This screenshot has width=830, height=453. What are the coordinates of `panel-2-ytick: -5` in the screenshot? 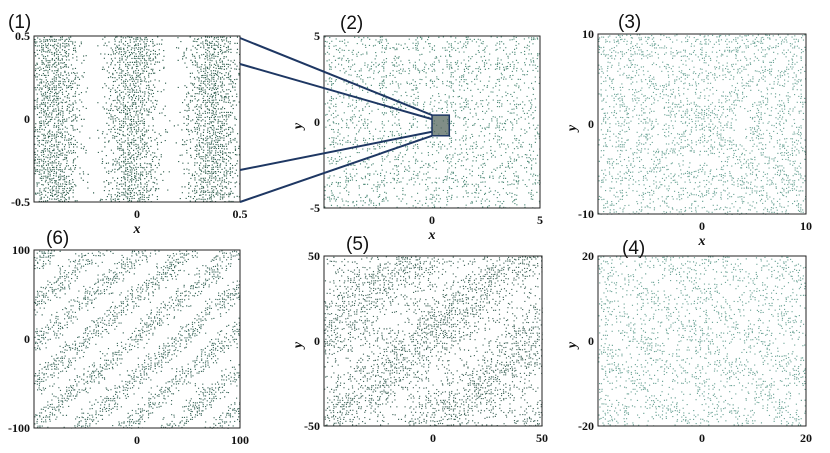 It's located at (315, 208).